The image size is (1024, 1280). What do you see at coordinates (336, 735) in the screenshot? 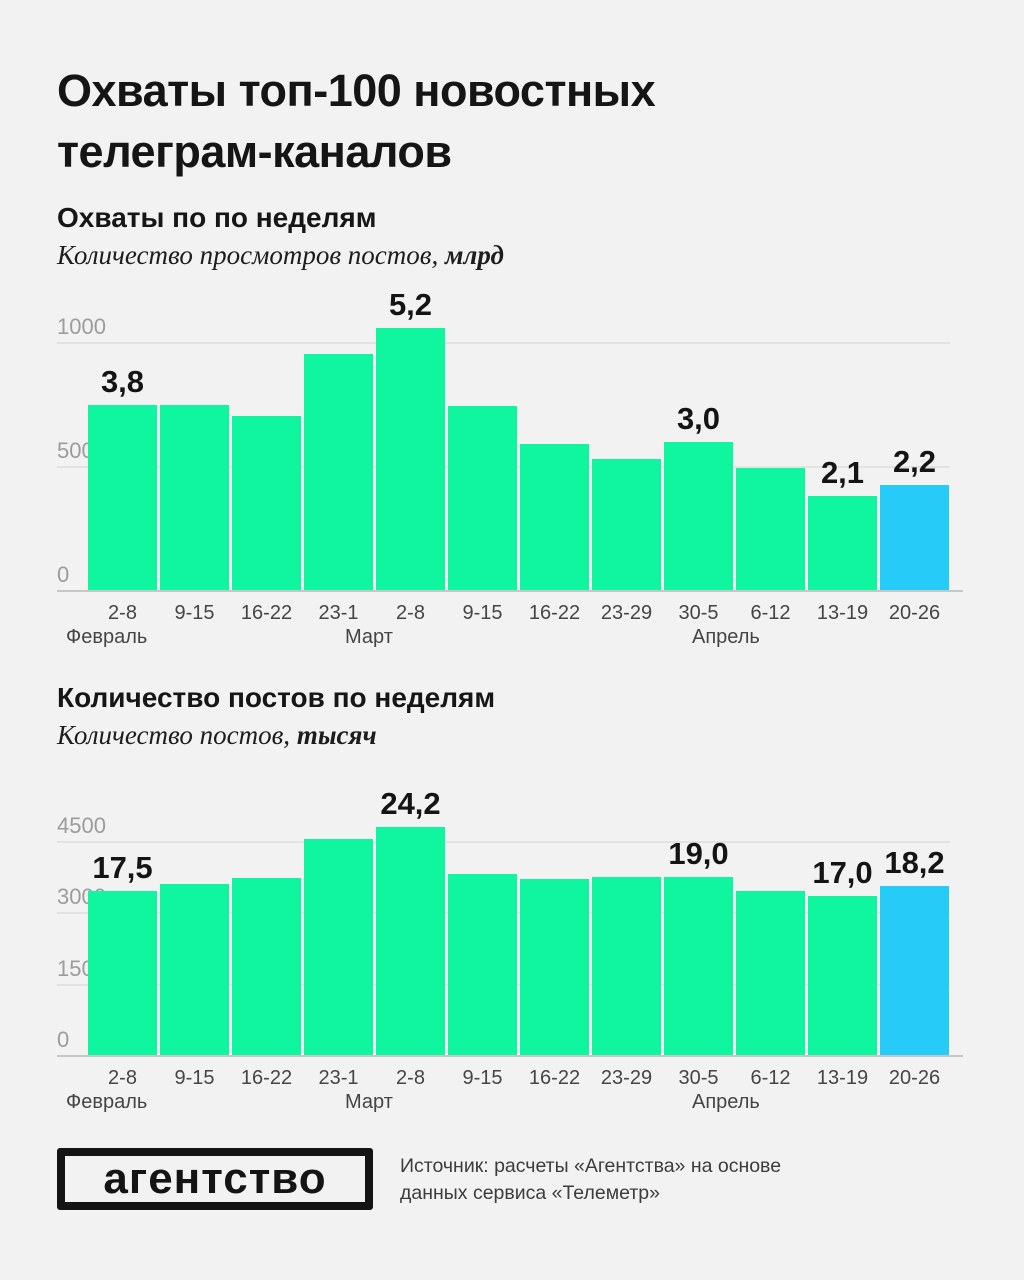
I see `chart2-subtitle-unit: тысяч` at bounding box center [336, 735].